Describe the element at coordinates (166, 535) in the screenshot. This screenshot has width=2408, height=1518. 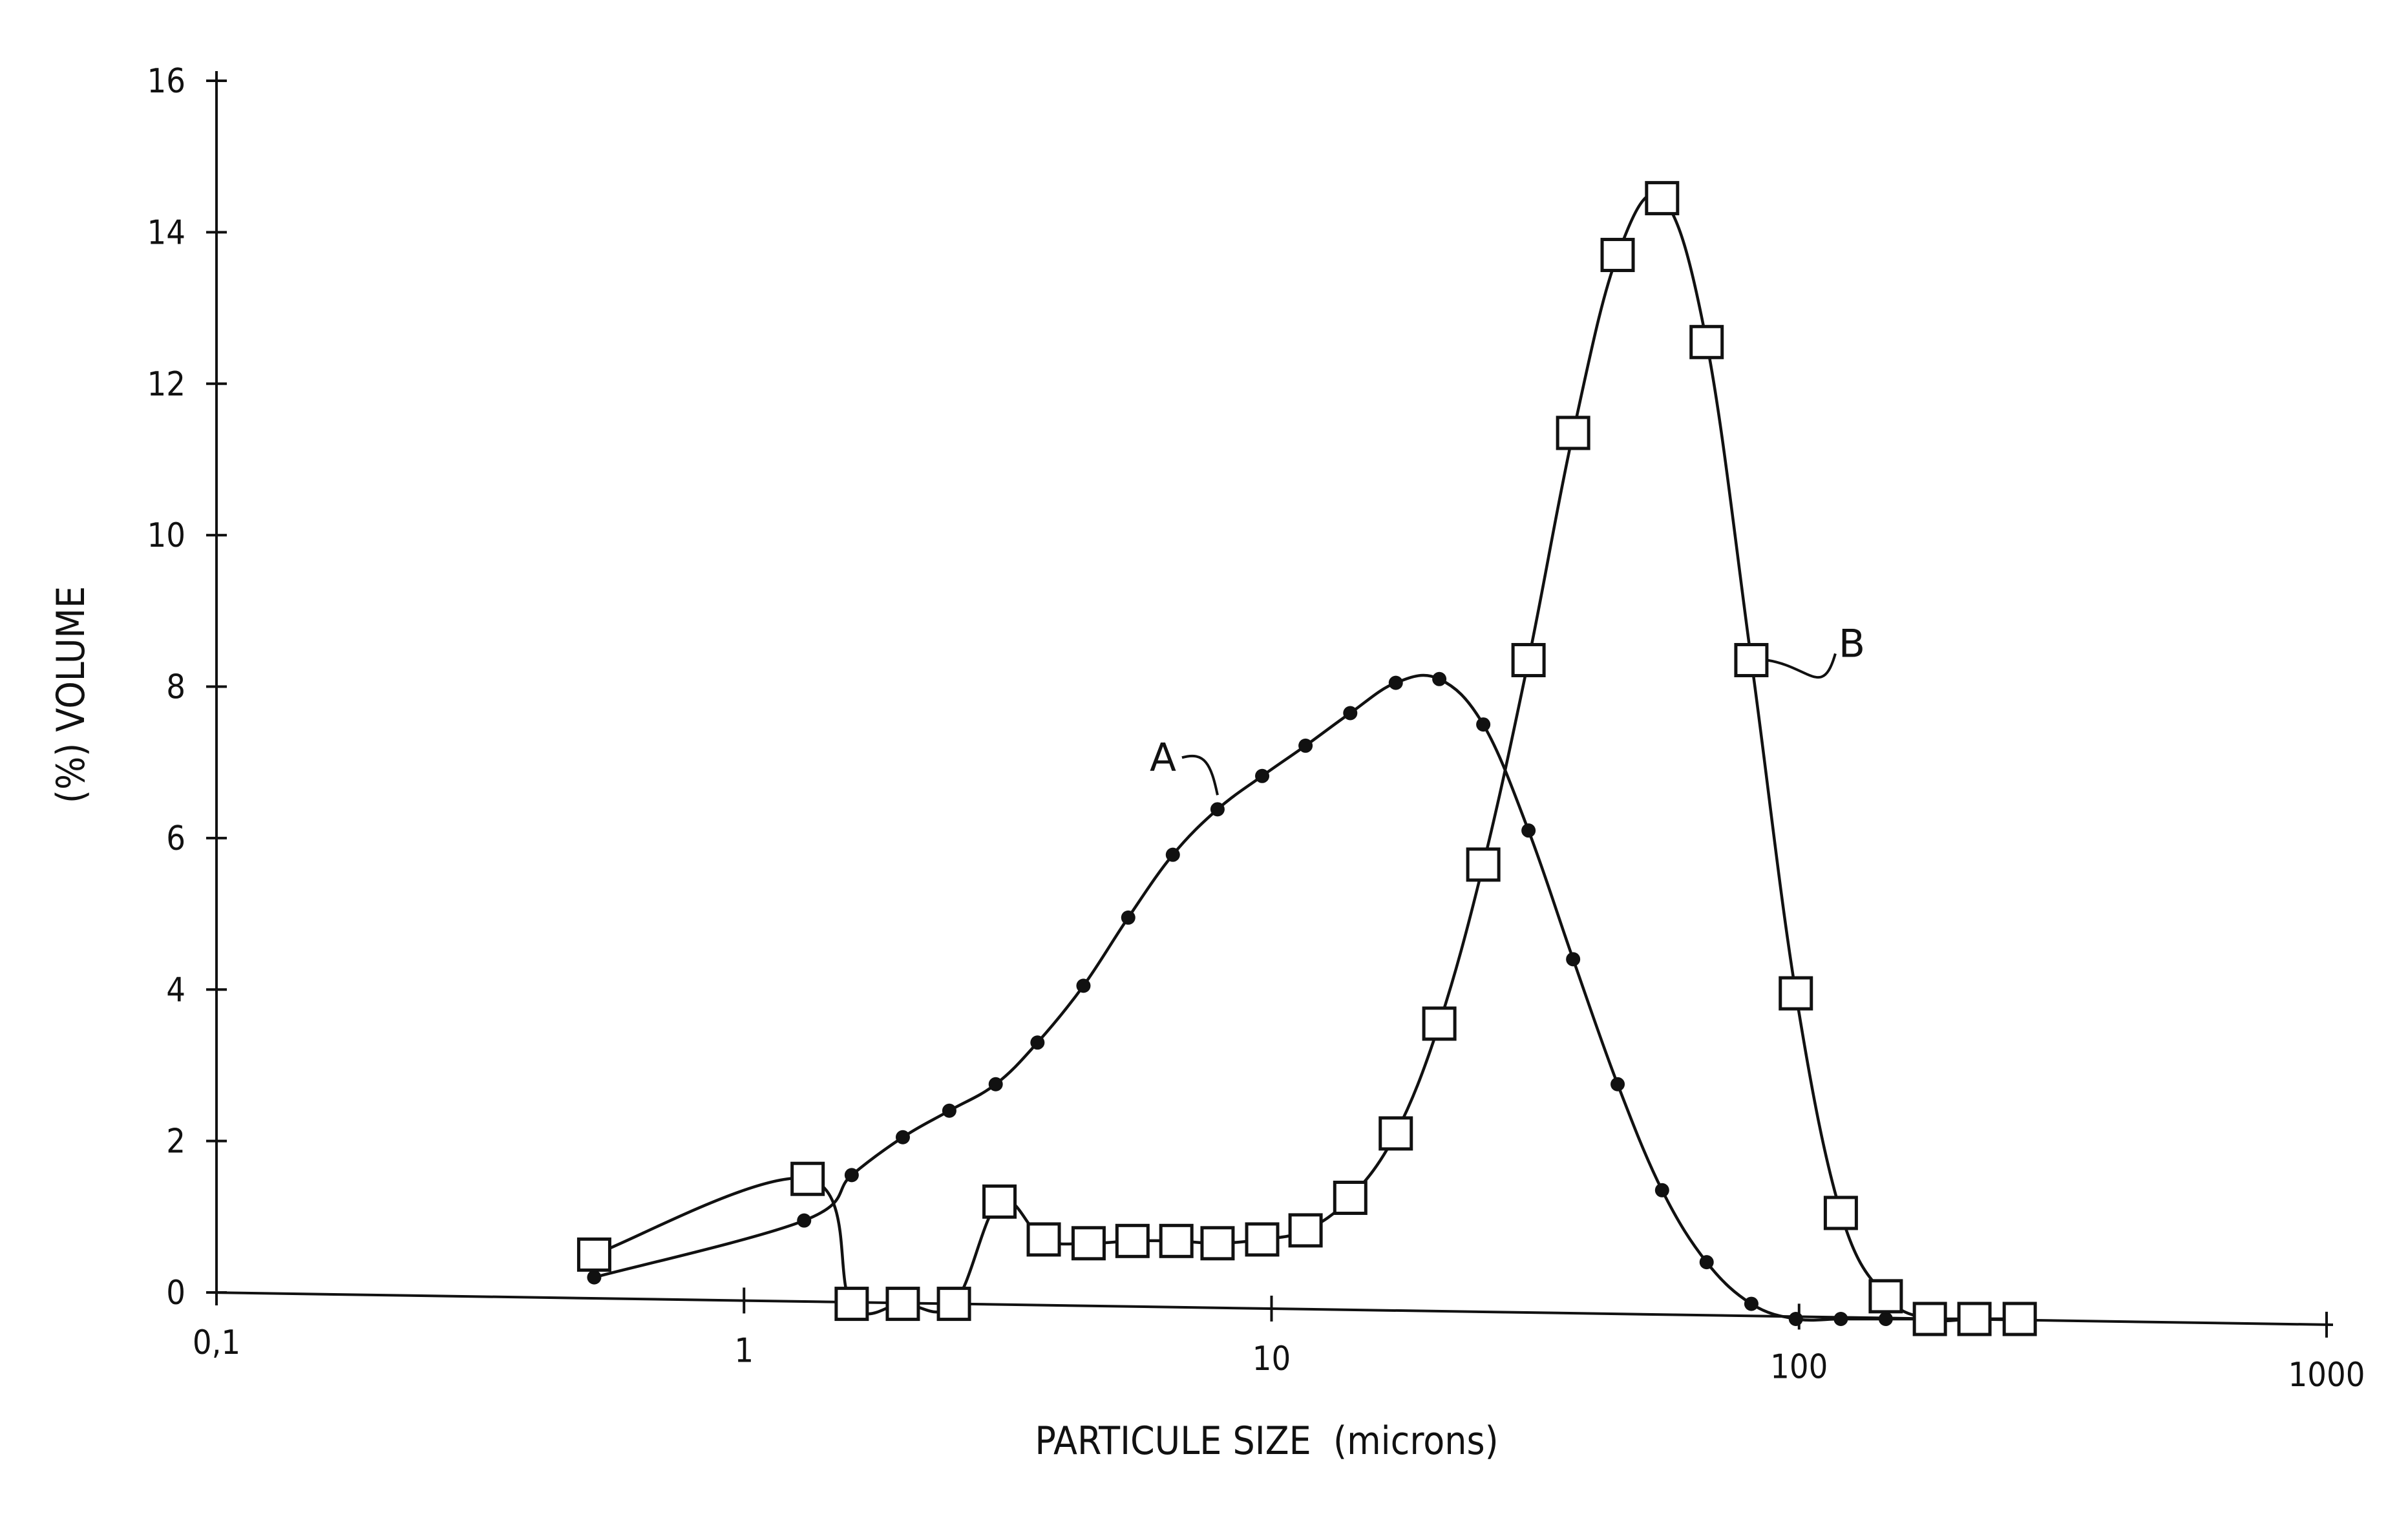
I see `y-tick-label: 10` at that location.